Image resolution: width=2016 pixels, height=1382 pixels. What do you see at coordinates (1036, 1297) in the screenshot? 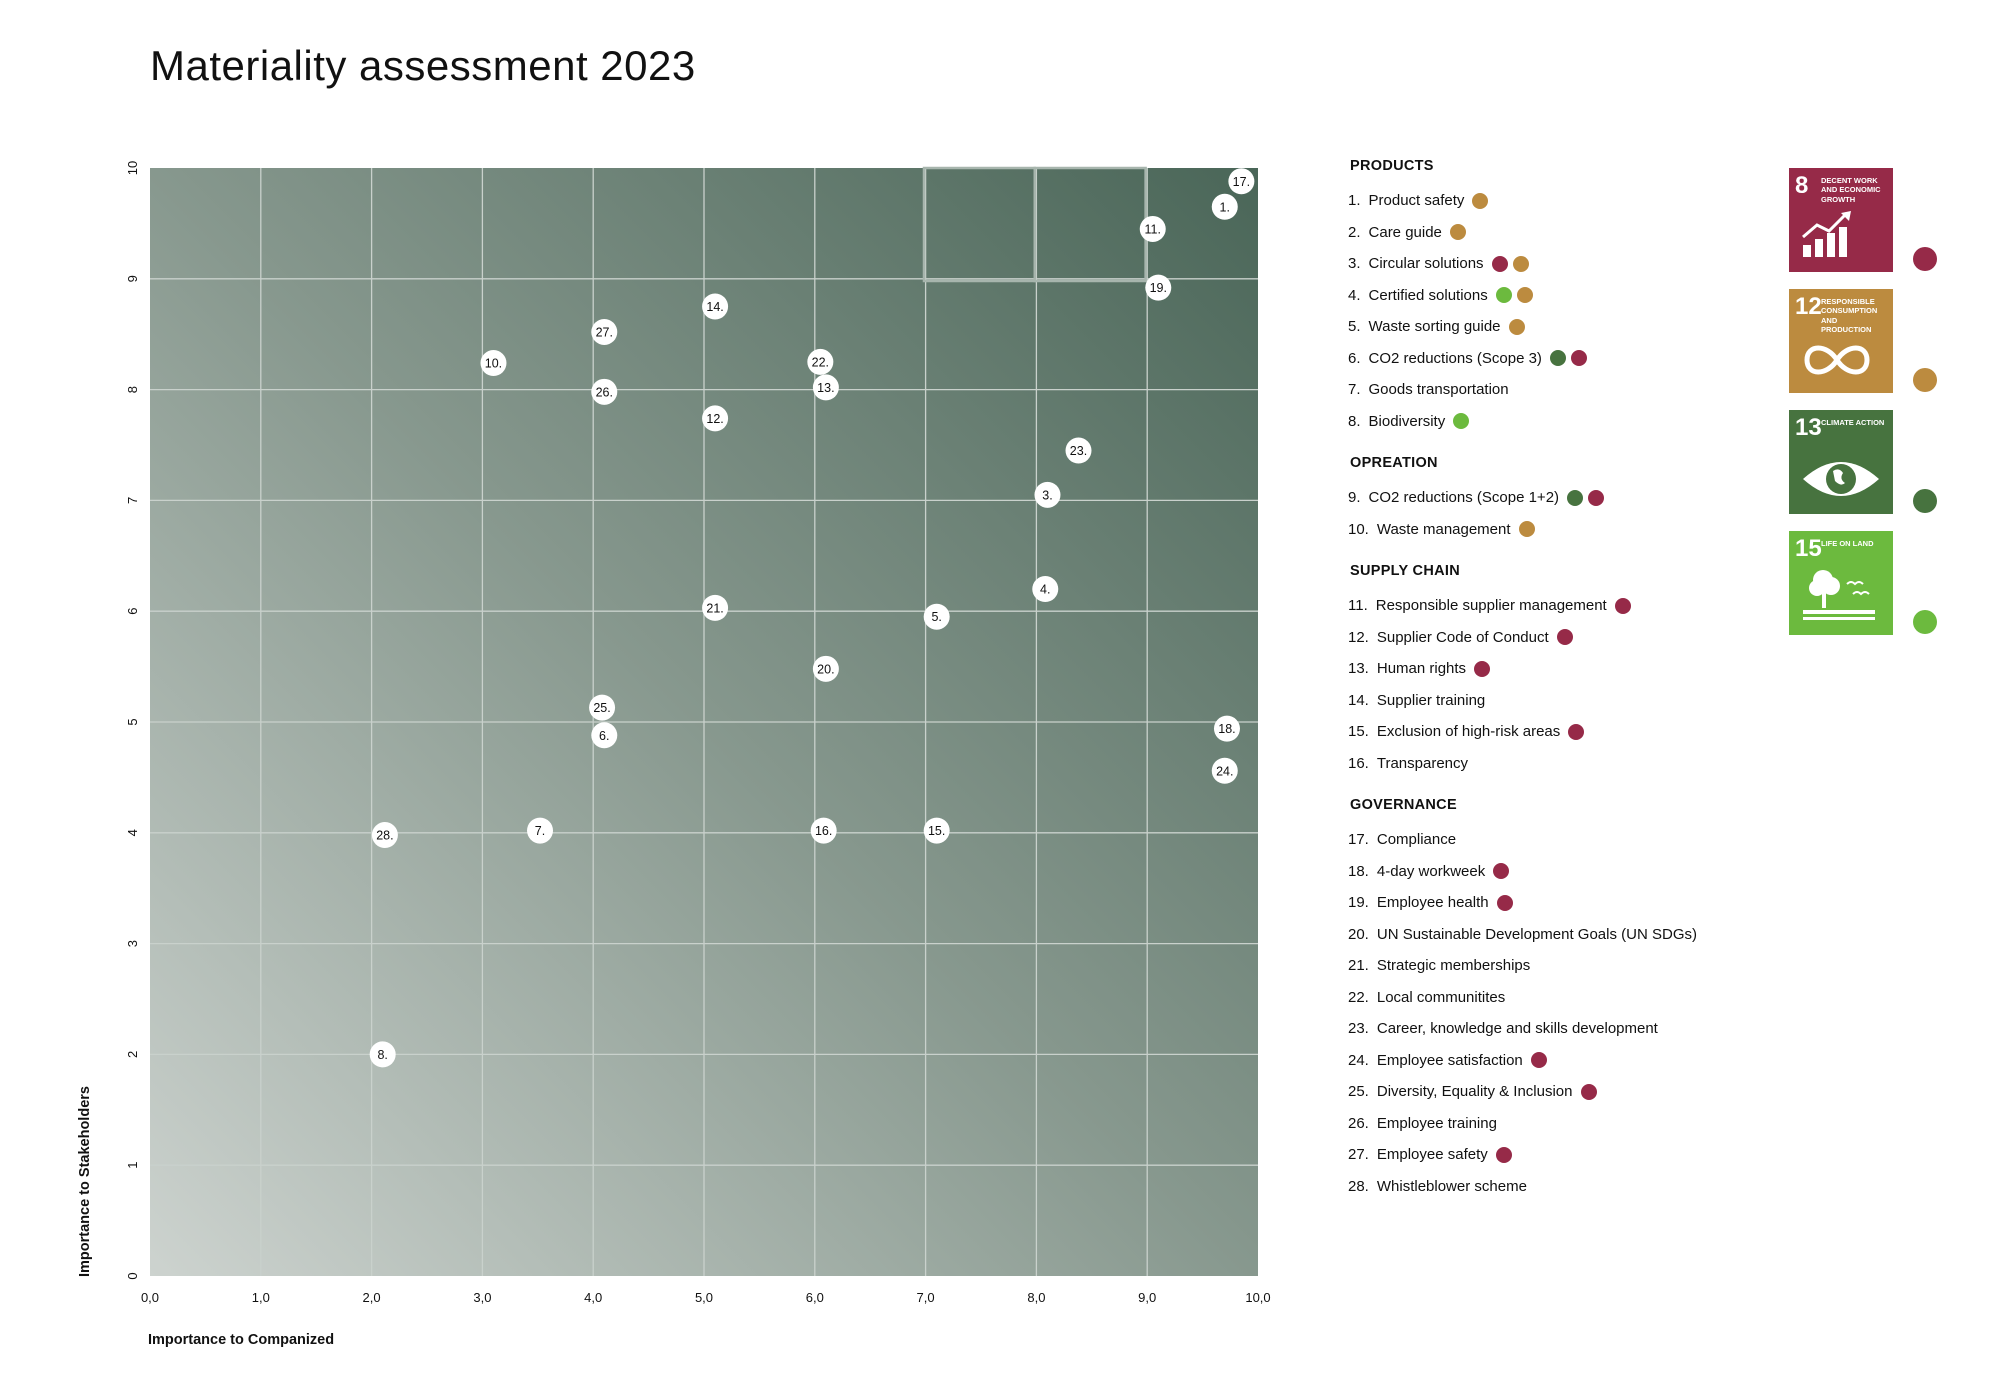
I see `x-tick-label: 8,0` at bounding box center [1036, 1297].